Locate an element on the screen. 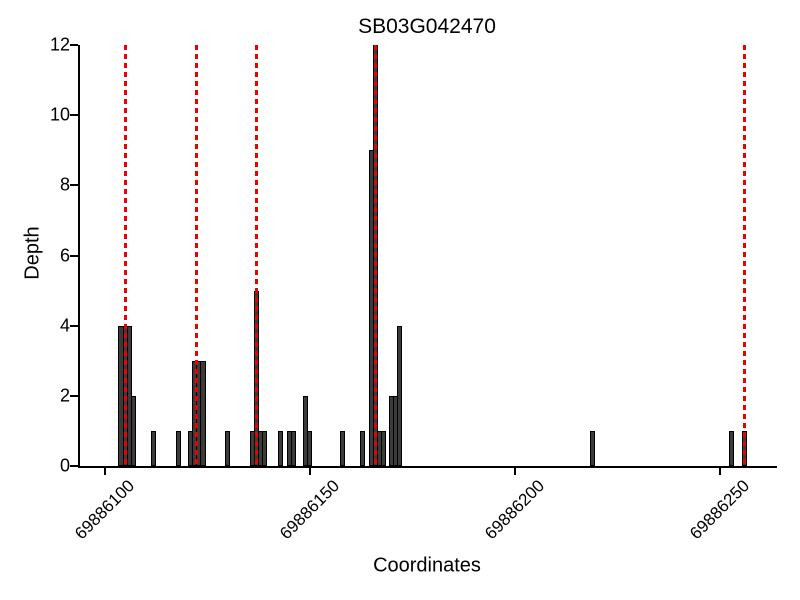 Image resolution: width=800 pixels, height=600 pixels. x-tick-label: 69886200 is located at coordinates (514, 510).